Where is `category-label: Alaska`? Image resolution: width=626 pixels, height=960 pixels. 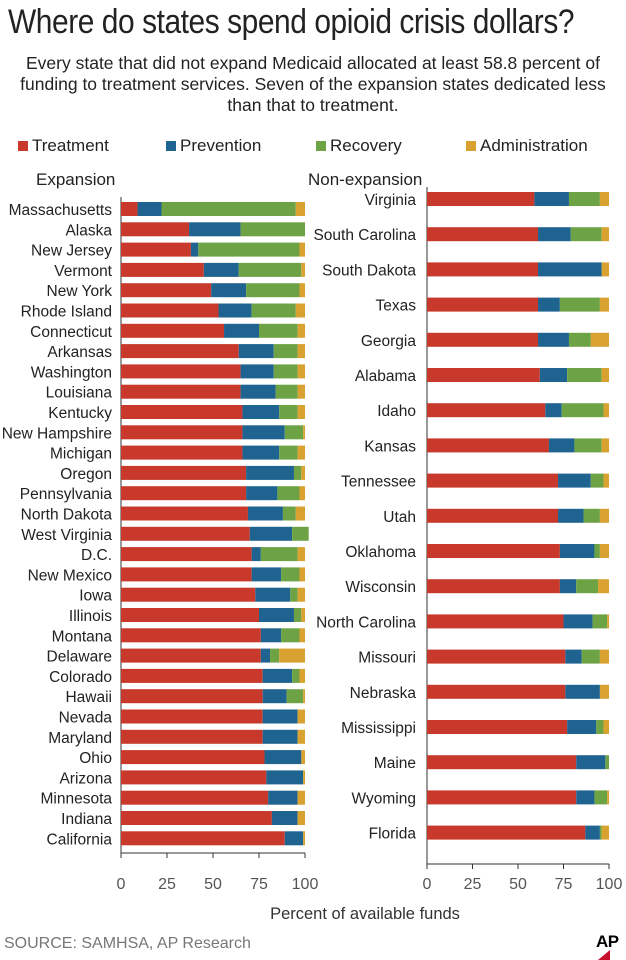 category-label: Alaska is located at coordinates (88, 230).